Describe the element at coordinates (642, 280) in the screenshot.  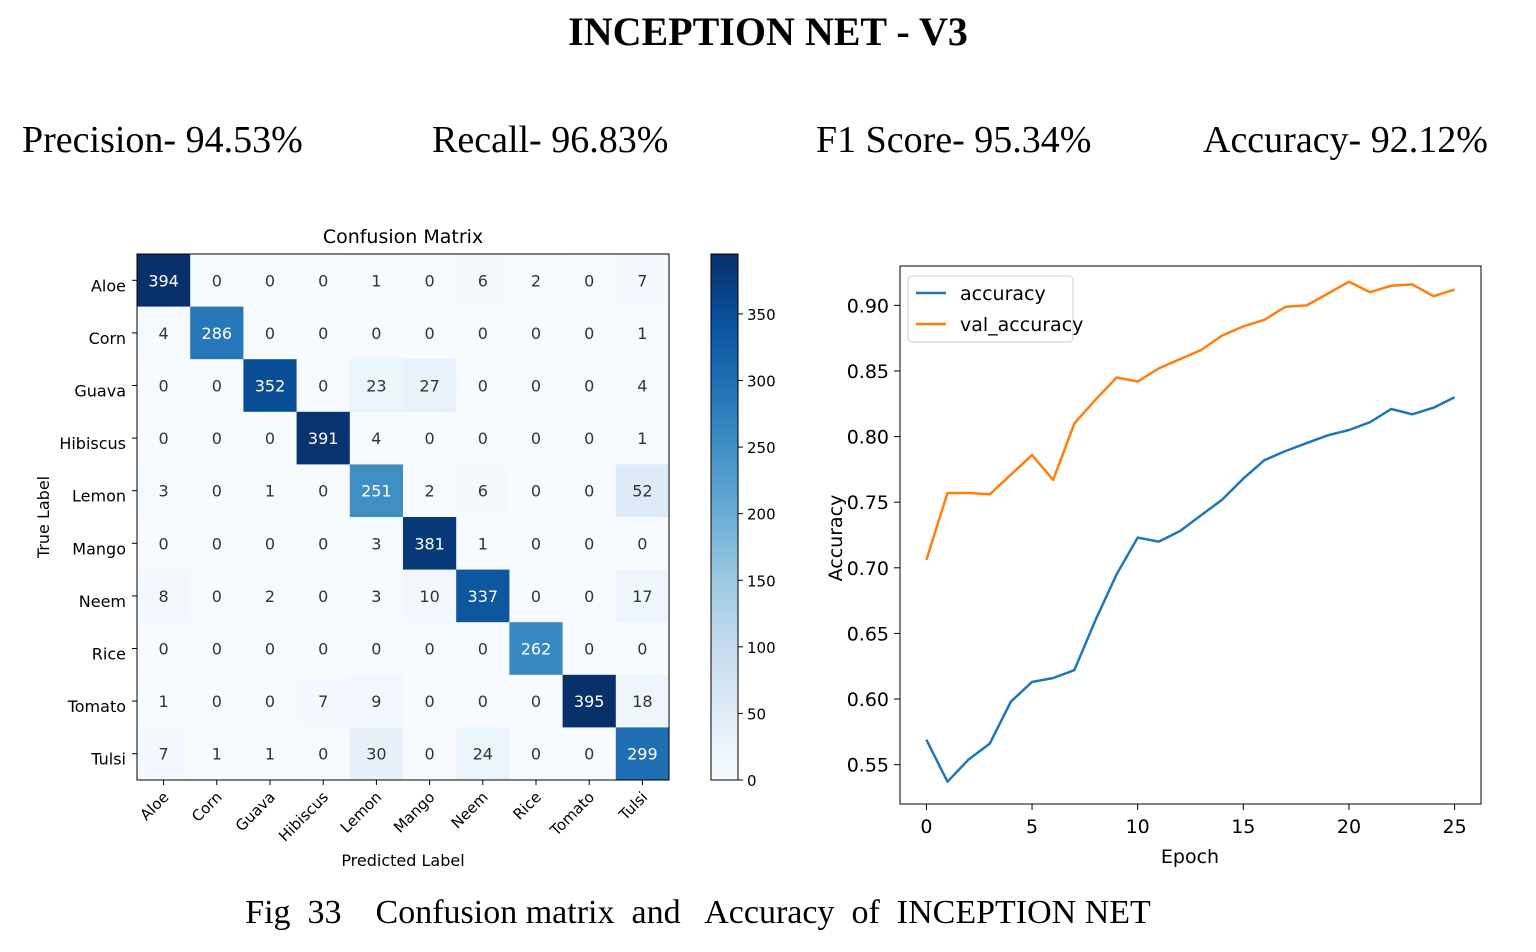
I see `cm-value-aloe-tulsi: 7` at that location.